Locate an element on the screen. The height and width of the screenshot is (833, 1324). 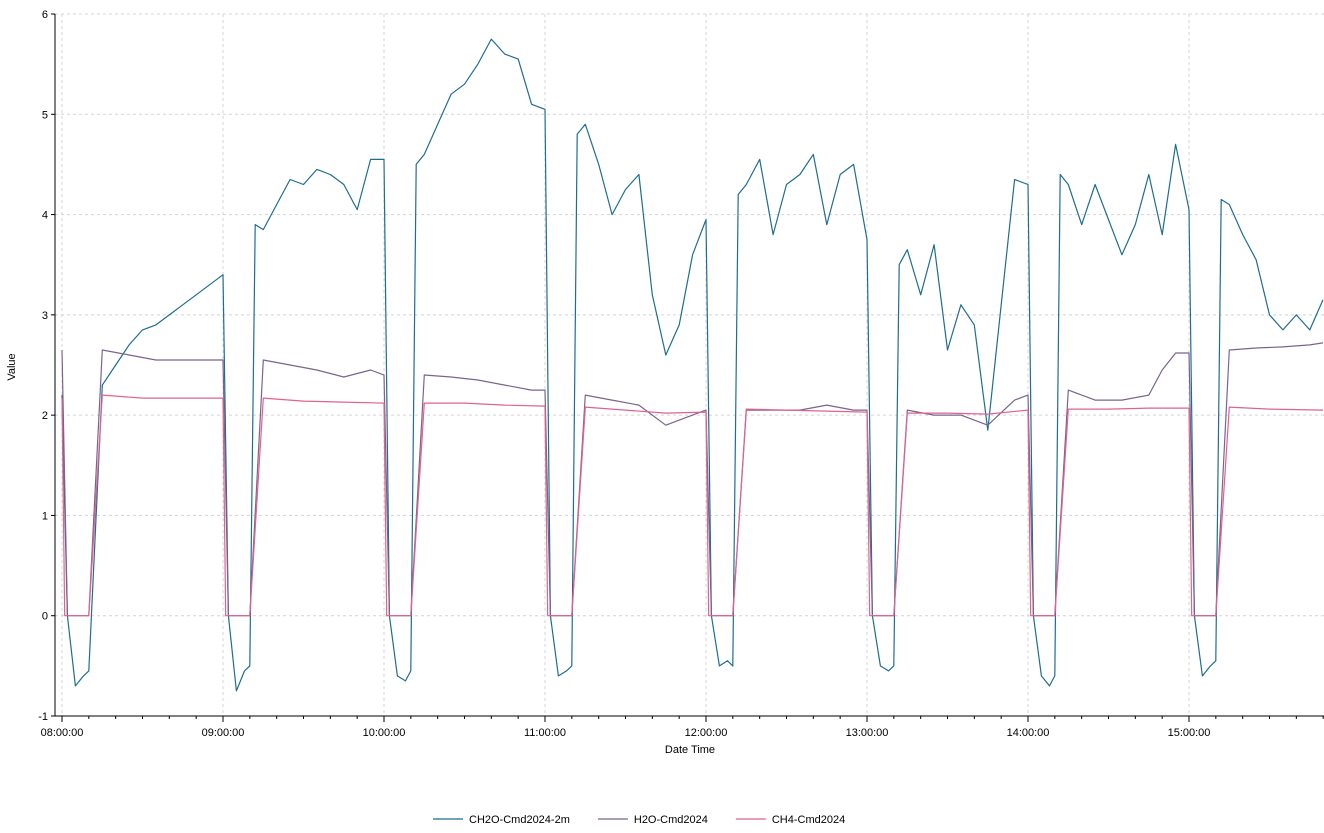
x-tick-label: 15:00:00 is located at coordinates (1189, 733).